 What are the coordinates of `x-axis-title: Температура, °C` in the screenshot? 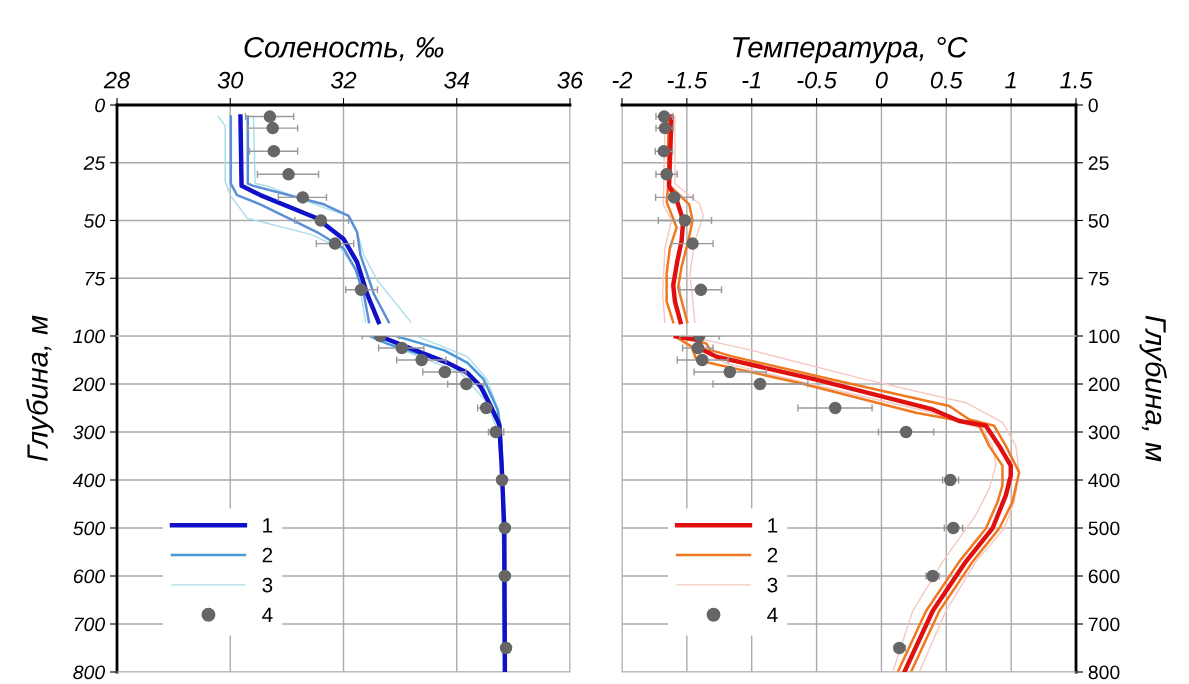 It's located at (850, 50).